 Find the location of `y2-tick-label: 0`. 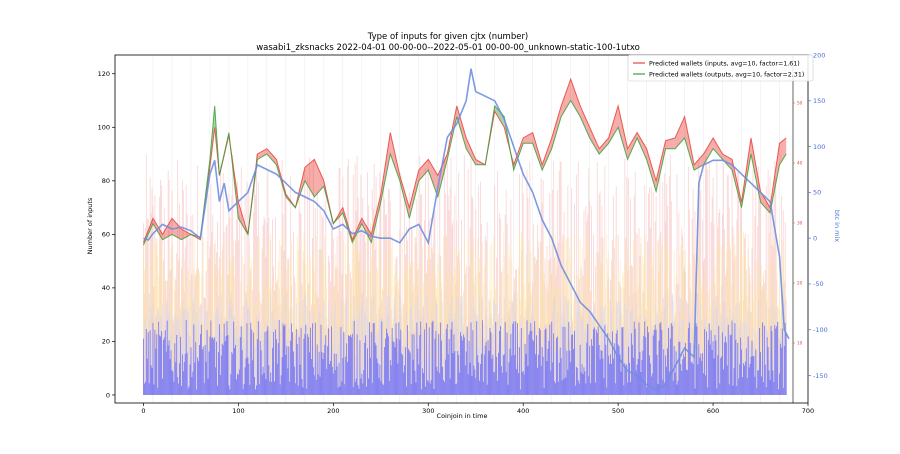

y2-tick-label: 0 is located at coordinates (815, 238).